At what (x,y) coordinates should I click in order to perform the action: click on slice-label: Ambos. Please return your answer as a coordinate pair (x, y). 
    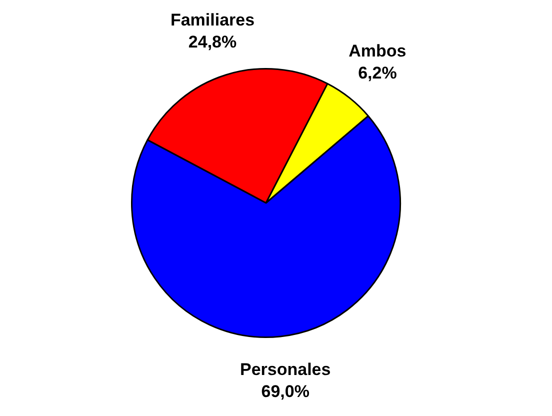
    Looking at the image, I should click on (377, 50).